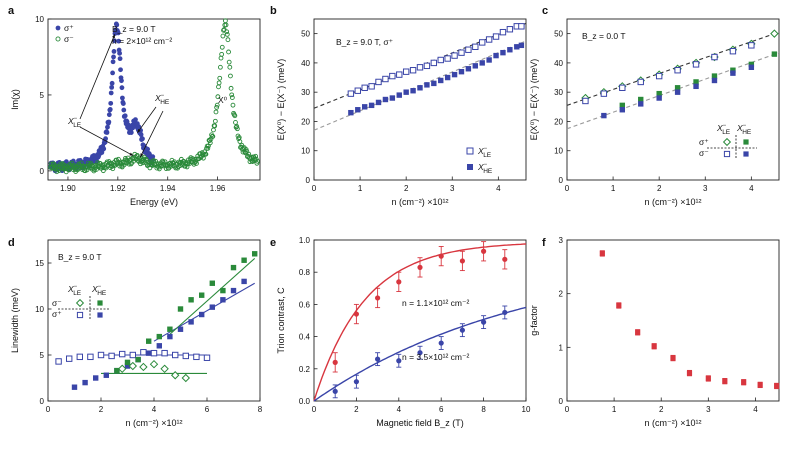 The image size is (809, 458). What do you see at coordinates (484, 152) in the screenshot?
I see `legend-label-x-le: X− LE` at bounding box center [484, 152].